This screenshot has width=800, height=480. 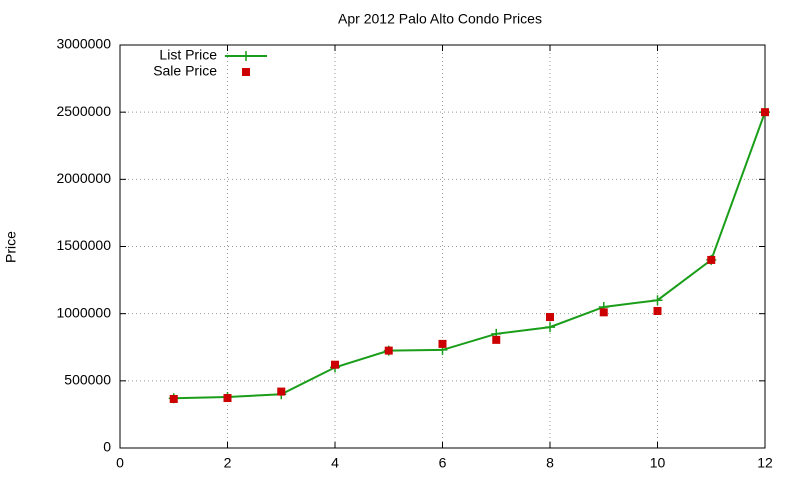 I want to click on y-tick-label: 3000000, so click(x=83, y=44).